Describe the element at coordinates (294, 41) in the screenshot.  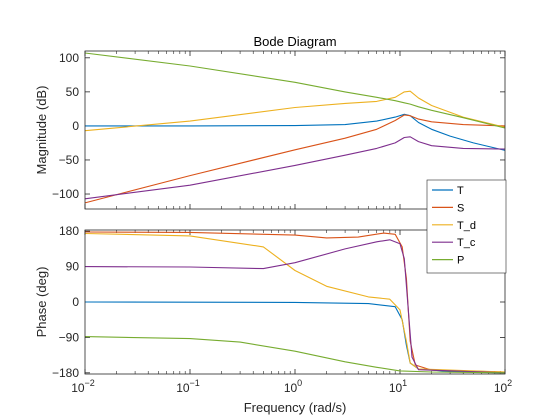
I see `chart-title: Bode Diagram` at that location.